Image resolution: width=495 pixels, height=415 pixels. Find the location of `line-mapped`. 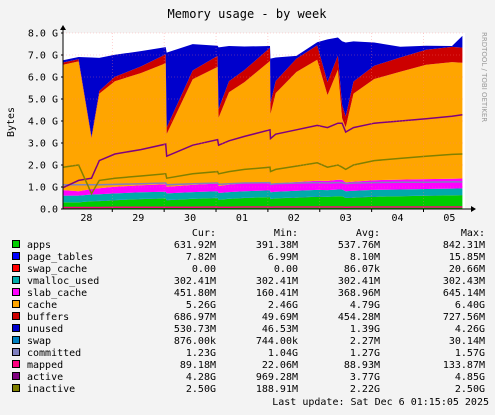

line-mapped is located at coordinates (263, 207).